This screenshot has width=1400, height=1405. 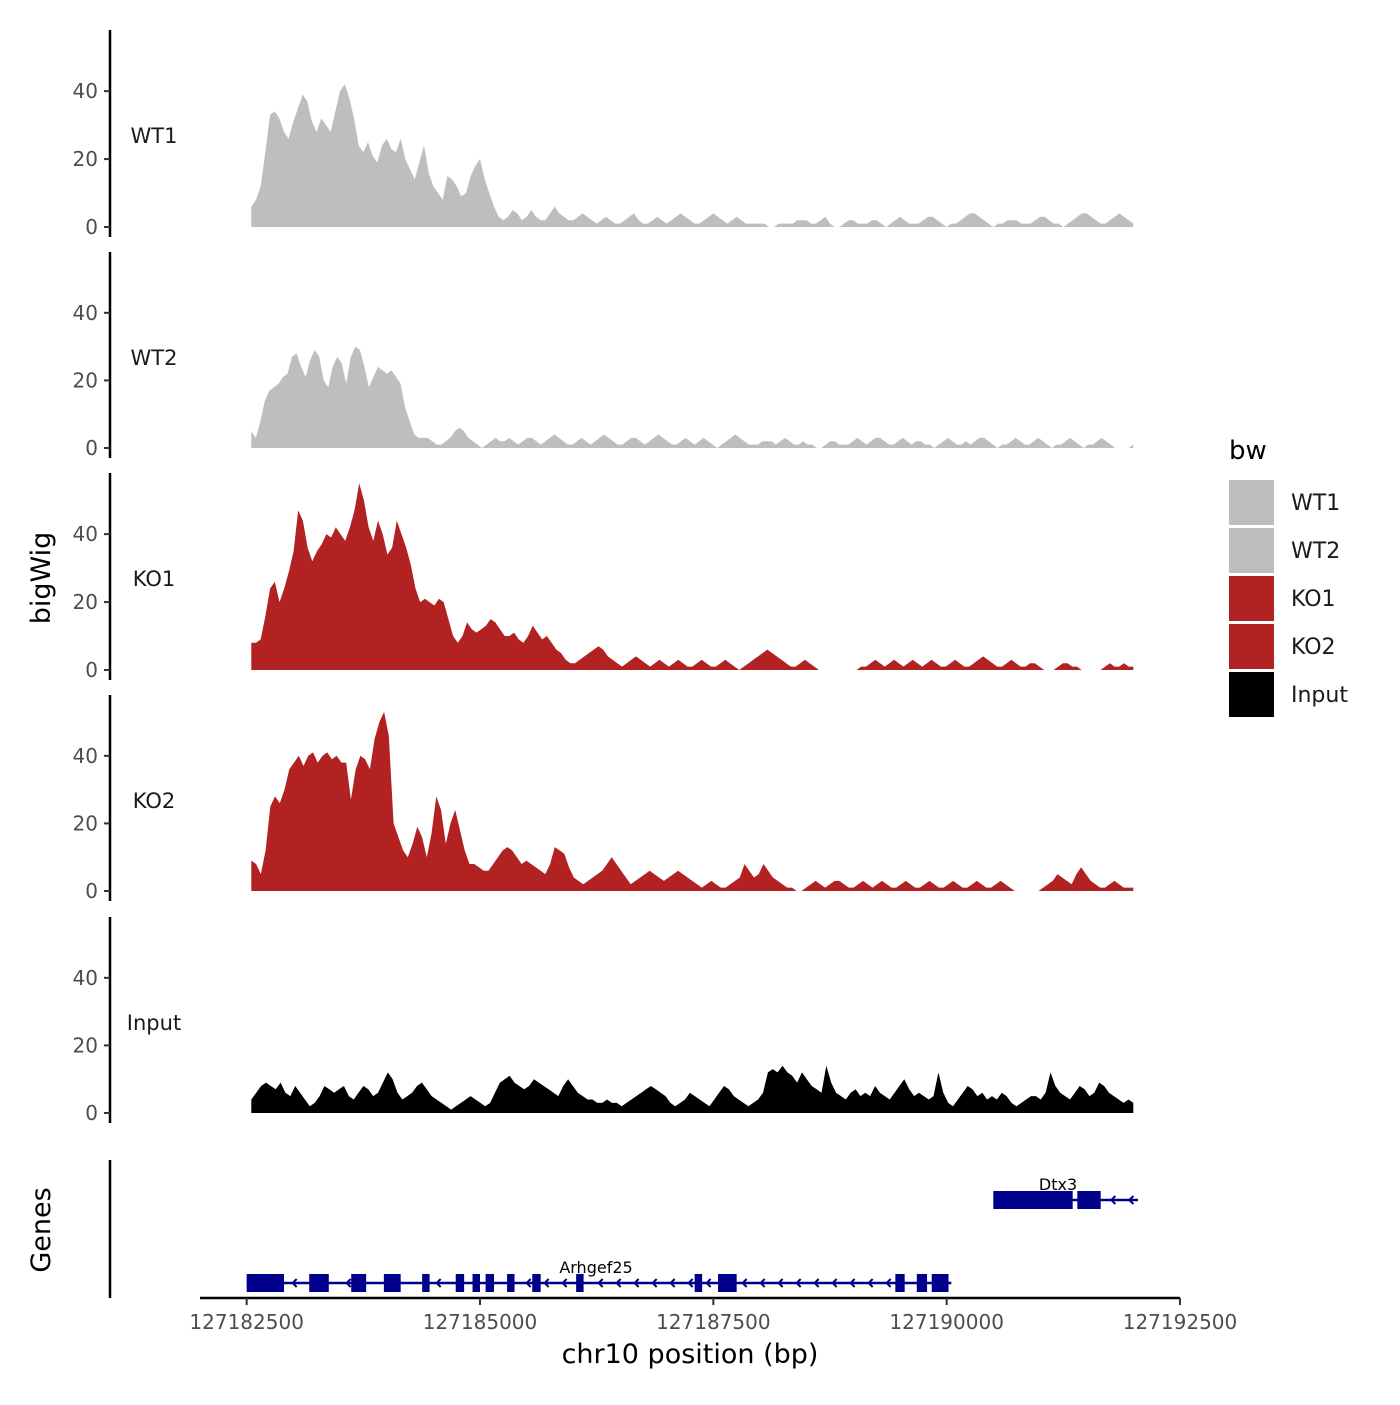 What do you see at coordinates (692, 576) in the screenshot?
I see `area-ko1` at bounding box center [692, 576].